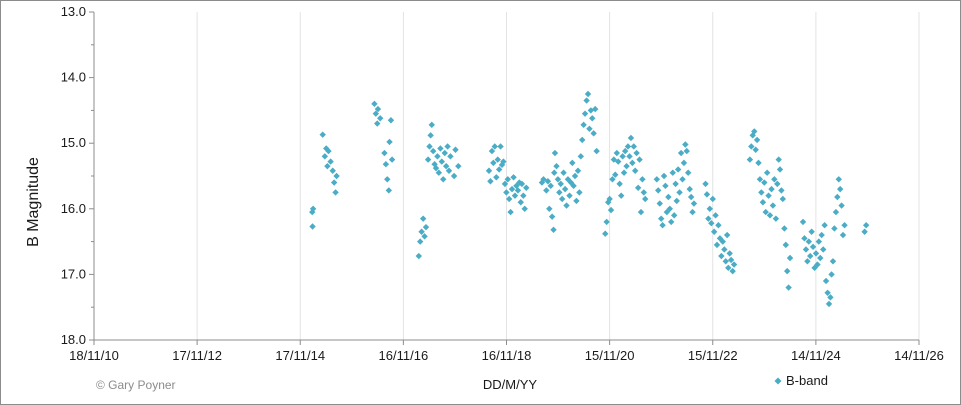 Image resolution: width=961 pixels, height=405 pixels. What do you see at coordinates (510, 384) in the screenshot?
I see `x-axis-title: DD/M/YY` at bounding box center [510, 384].